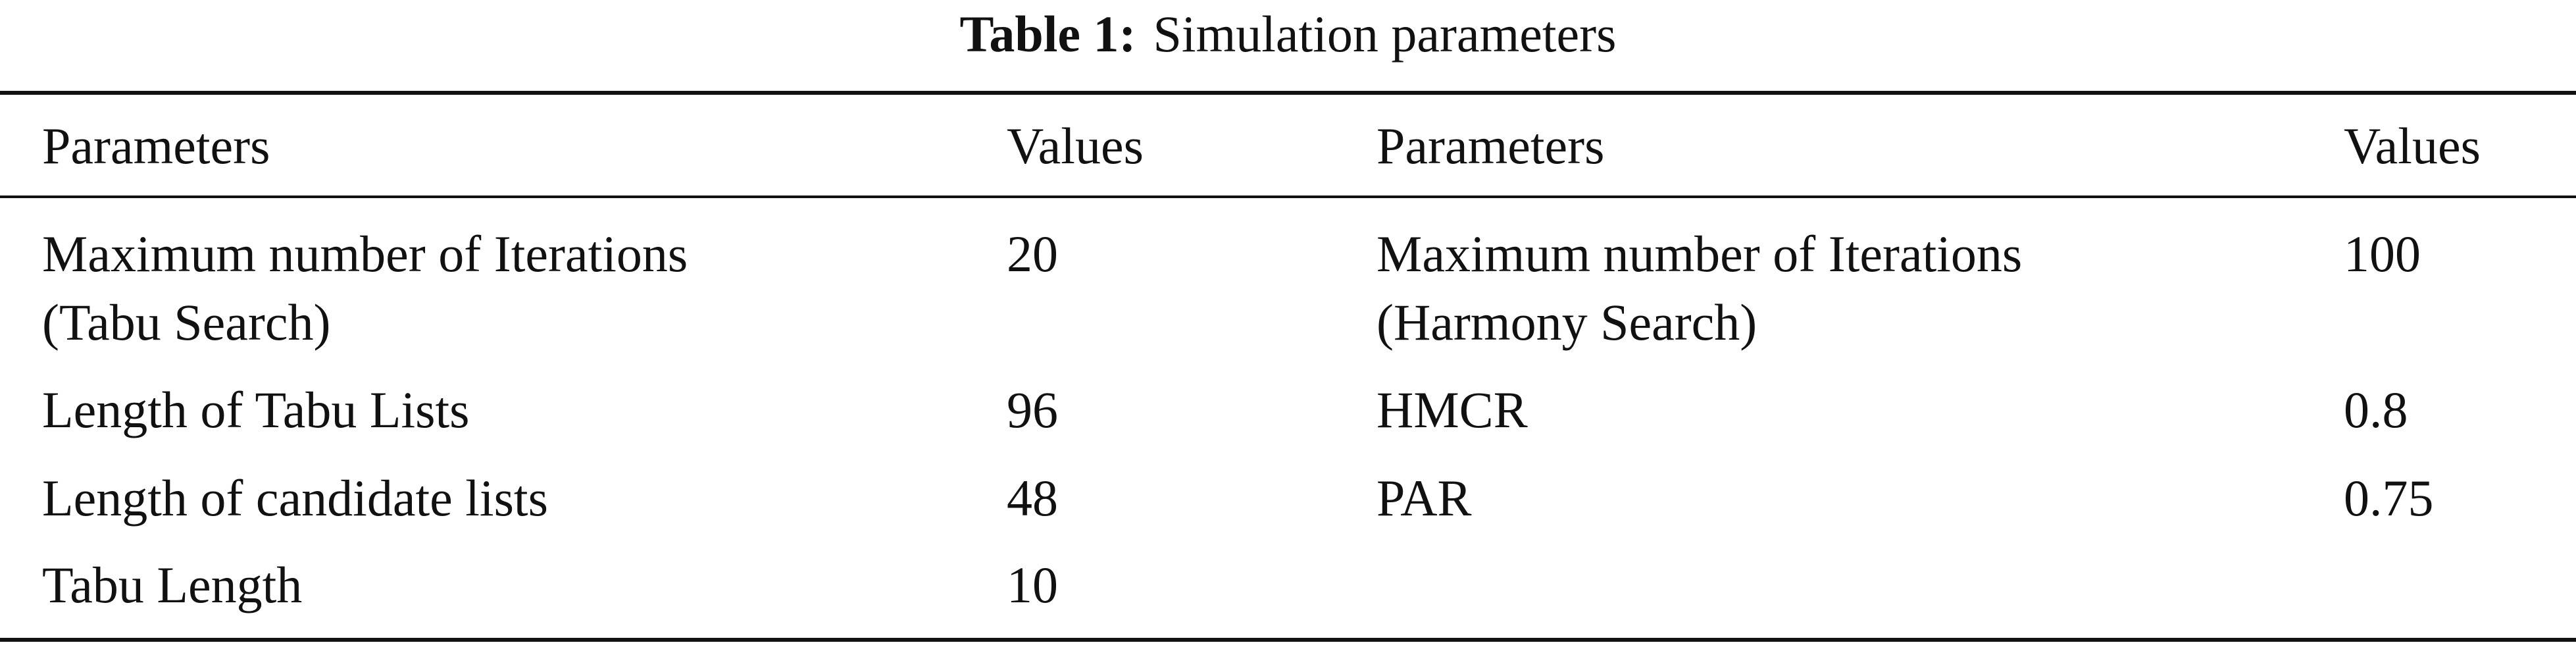 The image size is (2576, 651). Describe the element at coordinates (2389, 498) in the screenshot. I see `table-row-3-value-right: 0.75` at that location.